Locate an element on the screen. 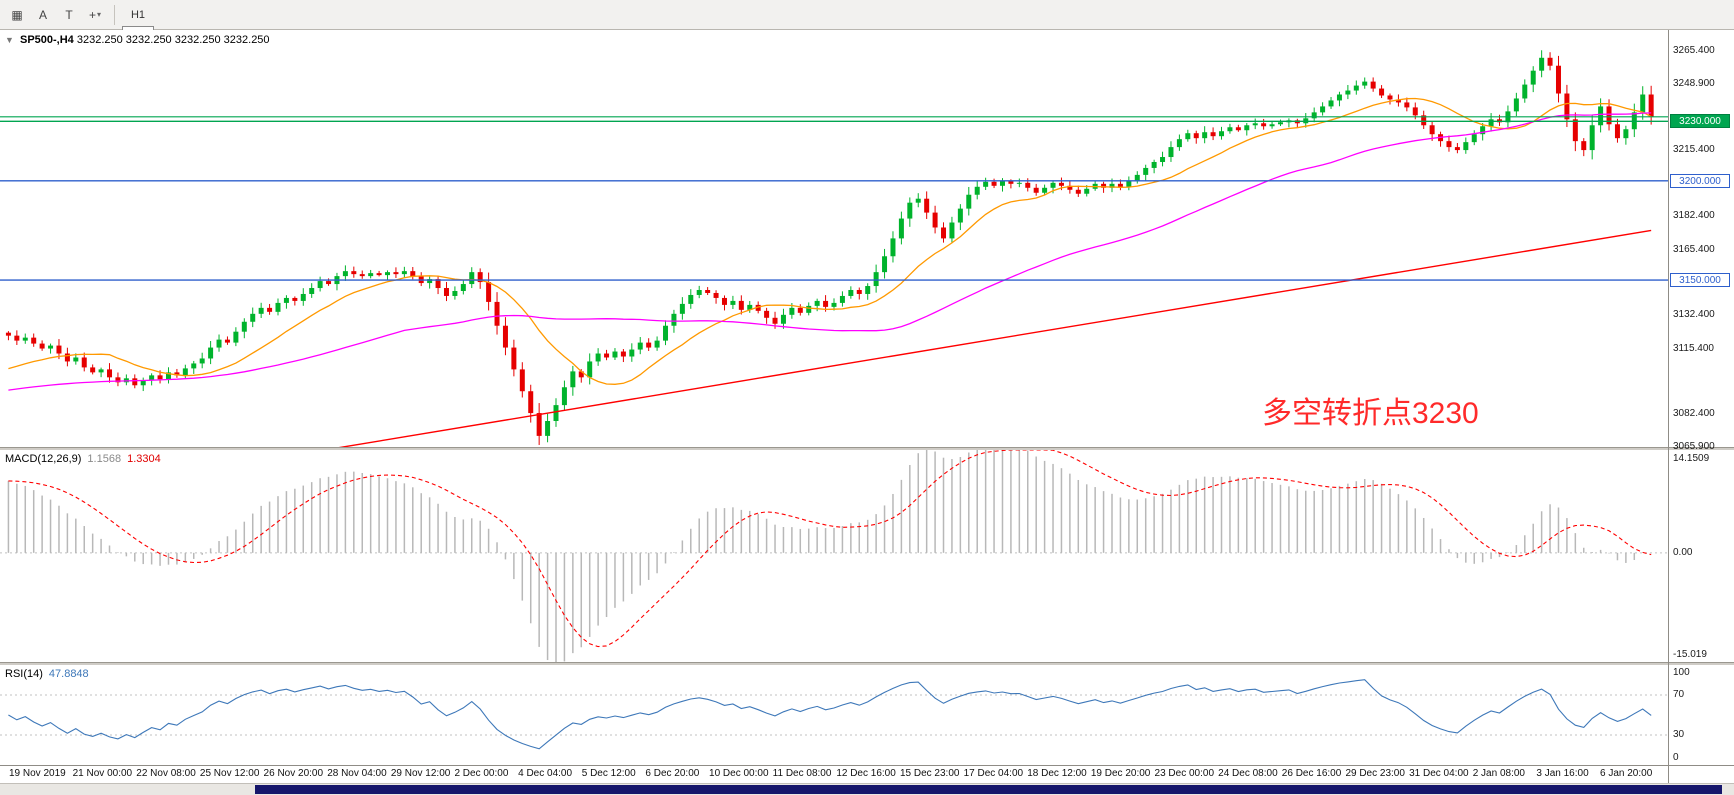 The image size is (1734, 795). text-annotation-button: A is located at coordinates (43, 15).